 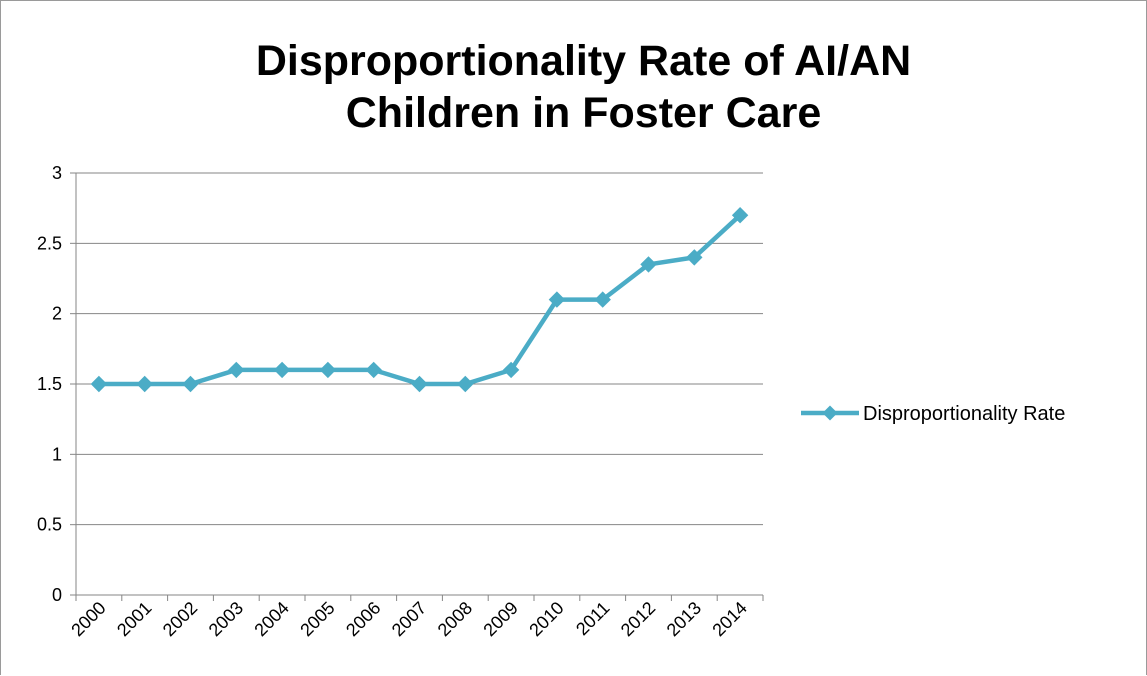 What do you see at coordinates (684, 619) in the screenshot?
I see `x-tick-label: 2013` at bounding box center [684, 619].